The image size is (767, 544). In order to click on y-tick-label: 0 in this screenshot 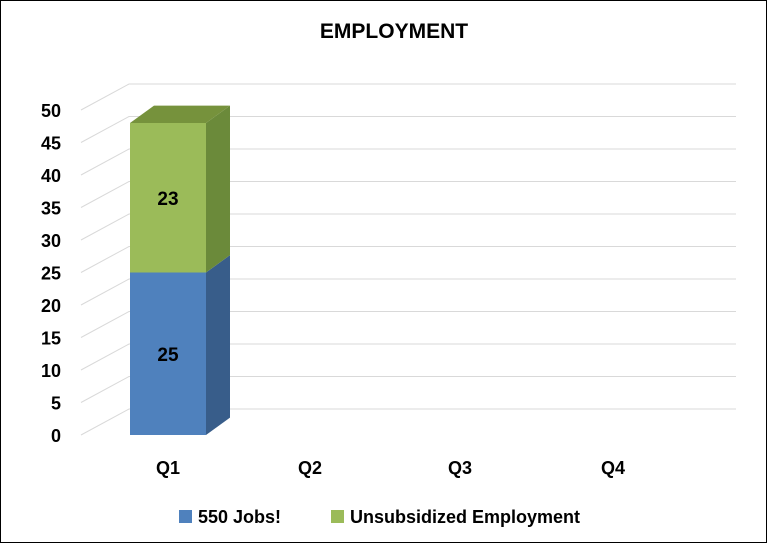, I will do `click(56, 436)`.